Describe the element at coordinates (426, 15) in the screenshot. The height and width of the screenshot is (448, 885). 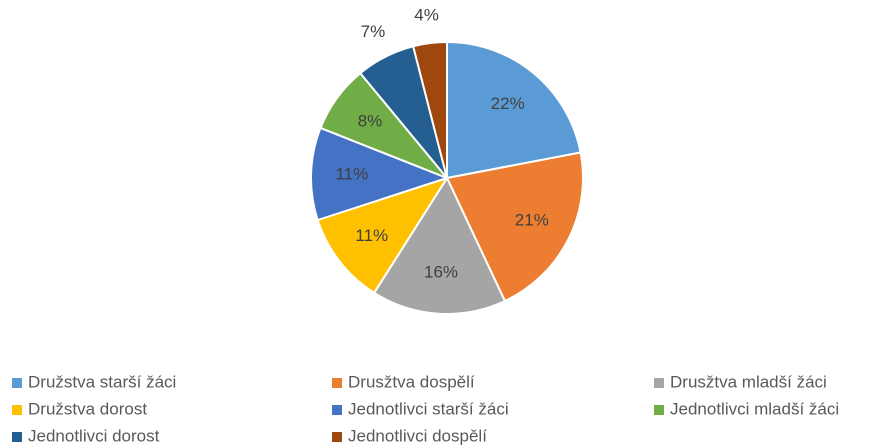
I see `data-label: 4%` at that location.